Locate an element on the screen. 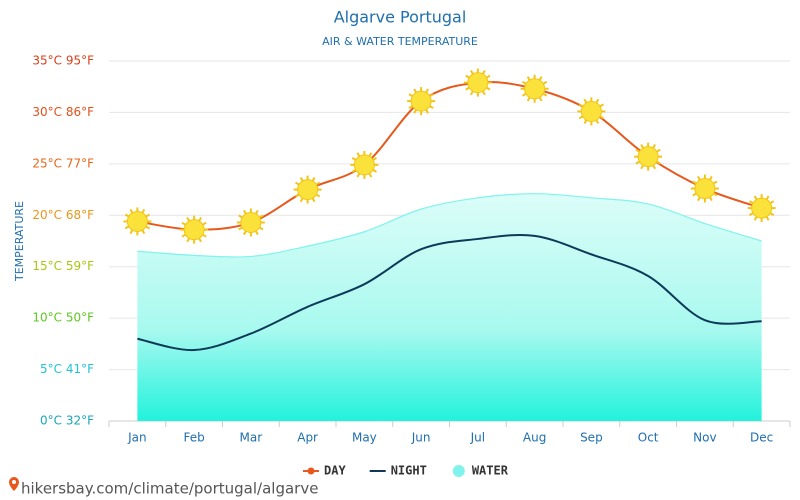 The height and width of the screenshot is (500, 800). legend-item: DAY is located at coordinates (324, 471).